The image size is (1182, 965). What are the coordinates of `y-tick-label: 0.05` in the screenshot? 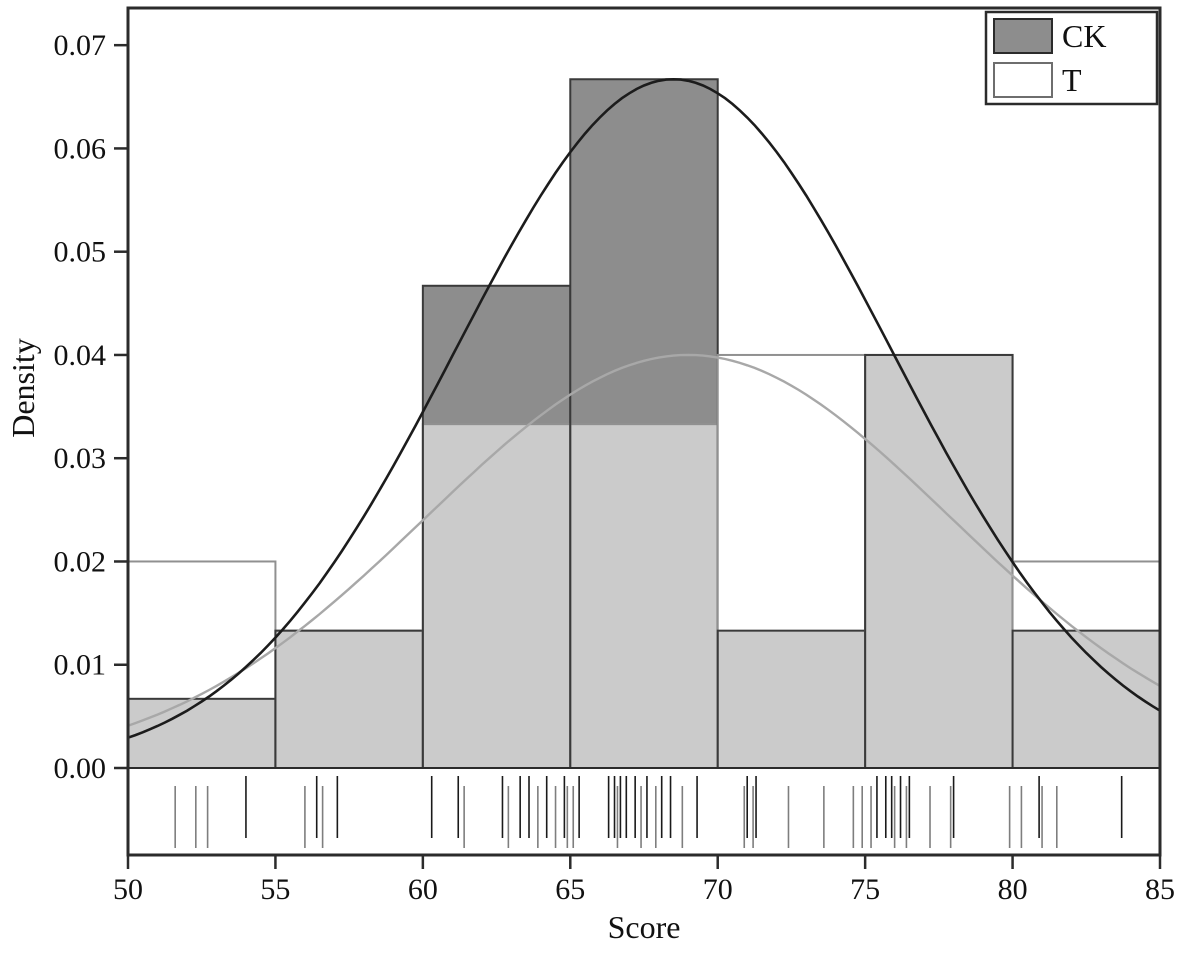 It's located at (80, 252).